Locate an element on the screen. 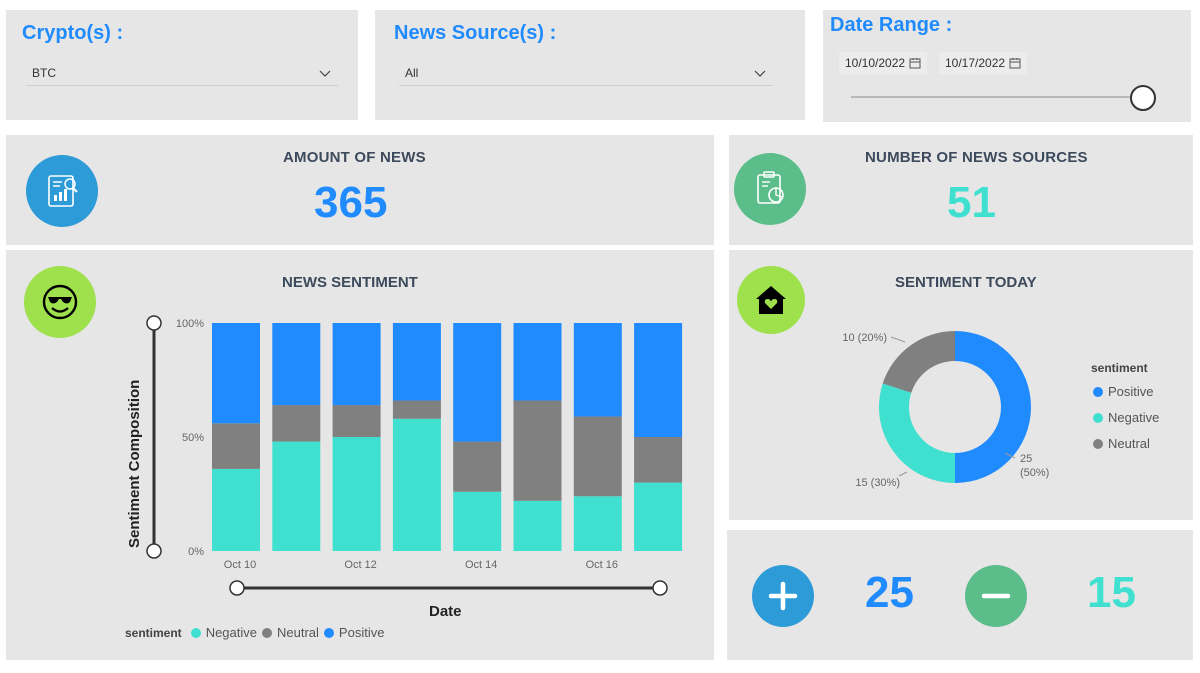  start-date-input: 10/10/2022 is located at coordinates (883, 63).